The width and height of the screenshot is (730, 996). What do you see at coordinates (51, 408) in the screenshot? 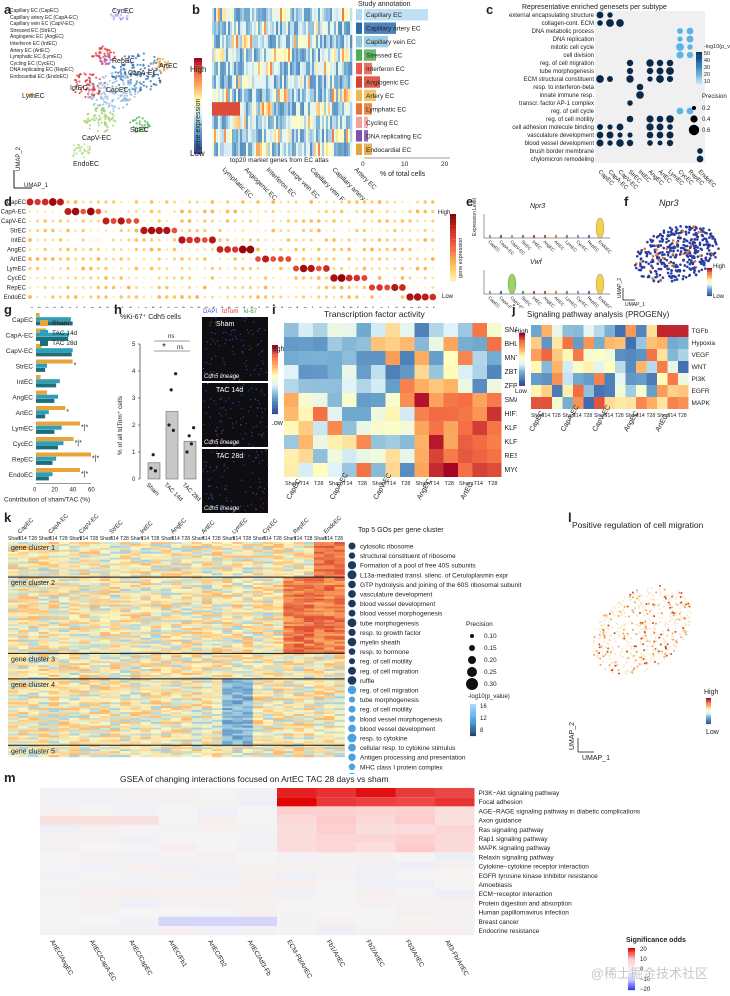
I see `bar` at bounding box center [51, 408].